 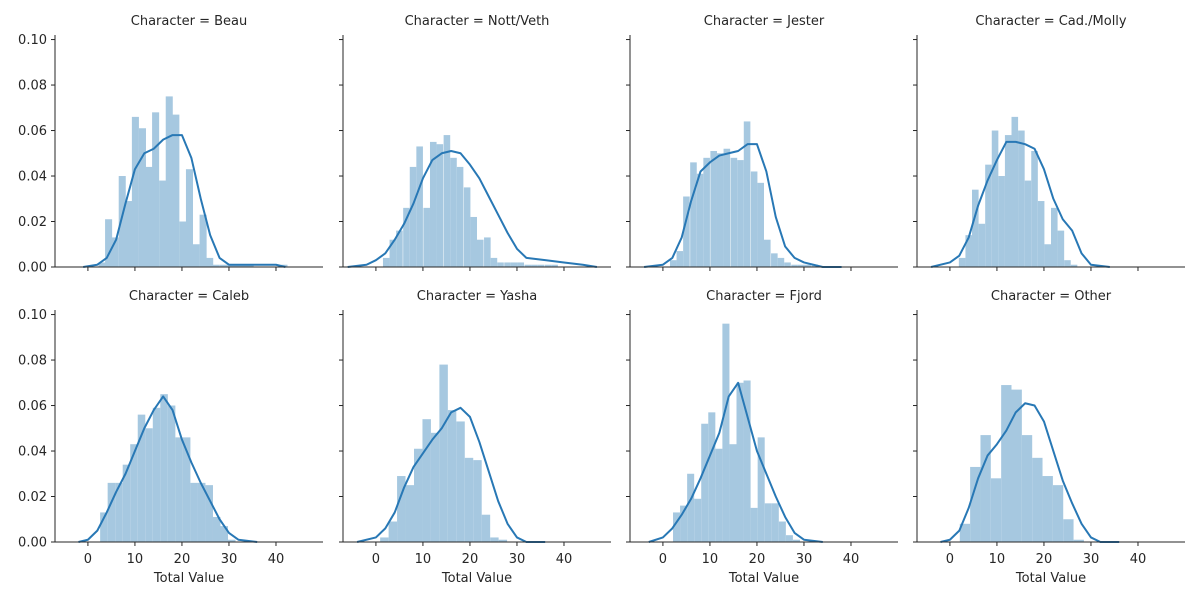 I want to click on x-axis-label: Total Value, so click(x=763, y=578).